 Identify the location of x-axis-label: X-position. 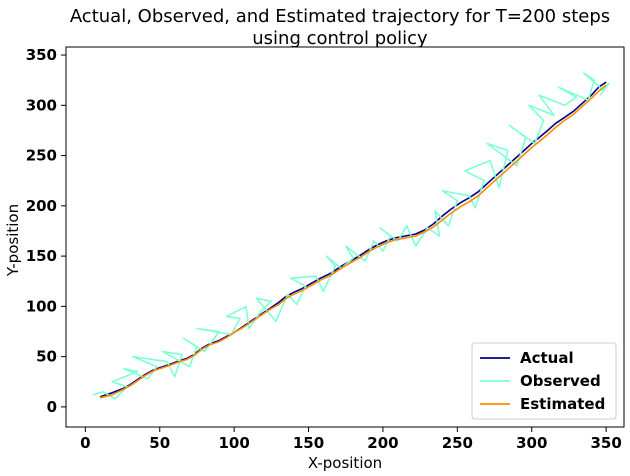
(345, 463).